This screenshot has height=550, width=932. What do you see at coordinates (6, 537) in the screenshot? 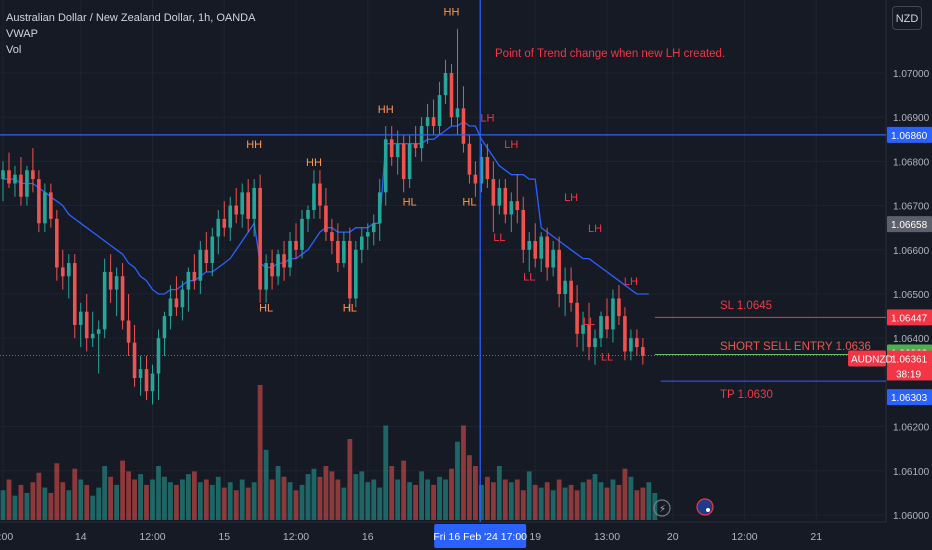
I see `time-axis-label: 0:00` at bounding box center [6, 537].